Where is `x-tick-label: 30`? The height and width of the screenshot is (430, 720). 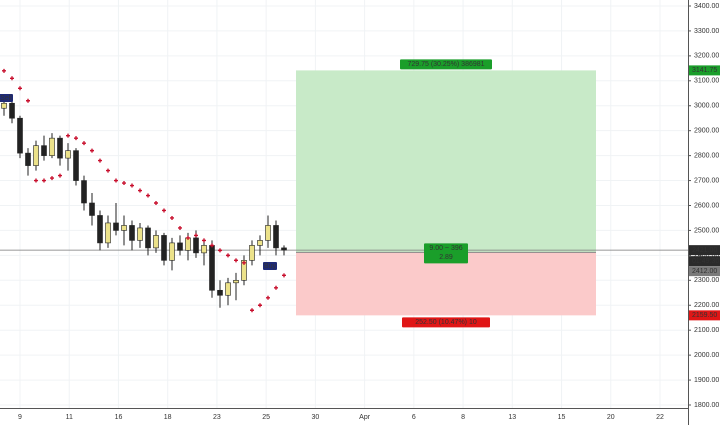 x-tick-label: 30 is located at coordinates (315, 417).